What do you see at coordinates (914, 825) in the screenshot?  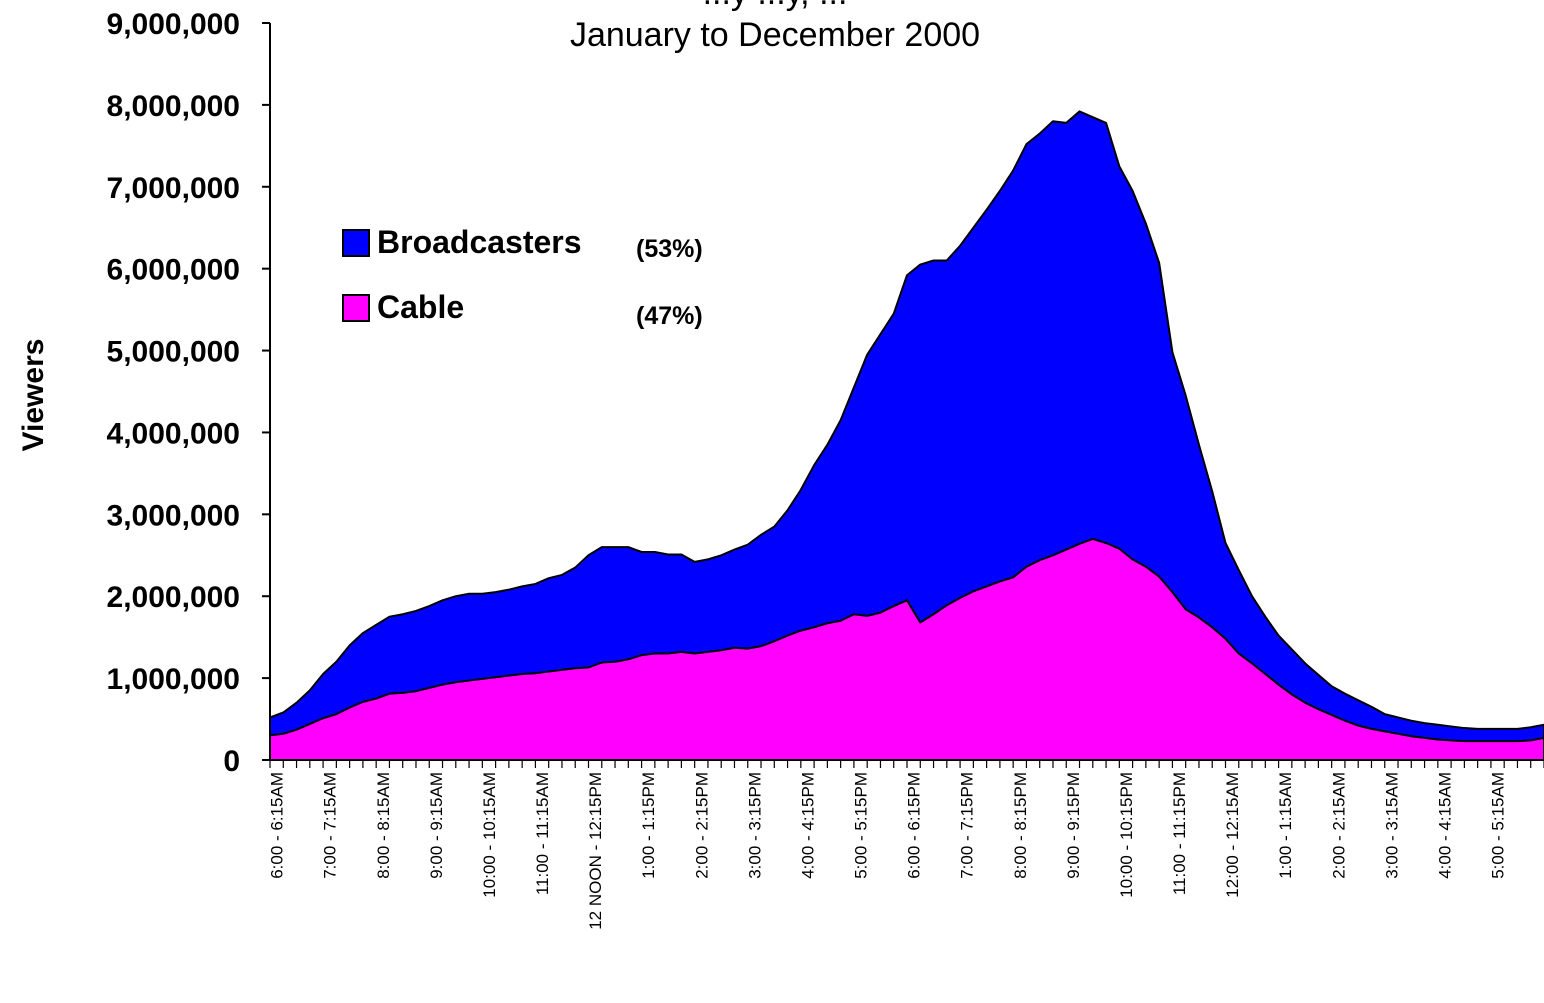 I see `x-tick-label: 6:00 - 6:15PM` at bounding box center [914, 825].